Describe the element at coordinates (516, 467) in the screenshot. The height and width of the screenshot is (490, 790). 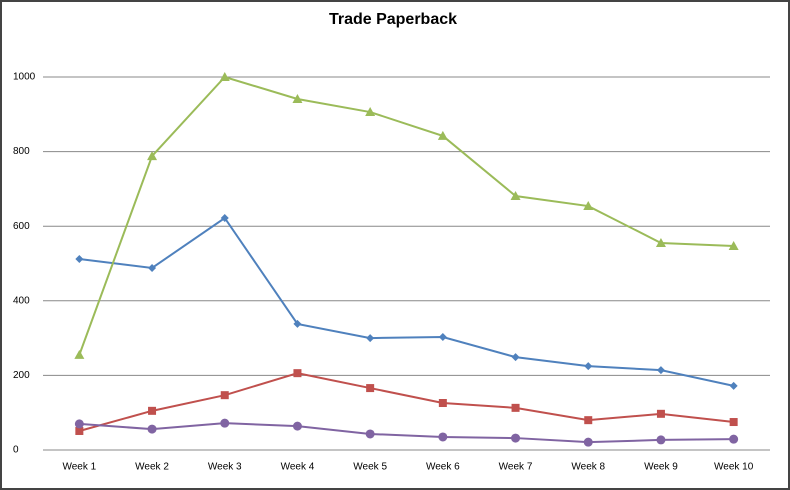
I see `x-tick-label: Week 7` at that location.